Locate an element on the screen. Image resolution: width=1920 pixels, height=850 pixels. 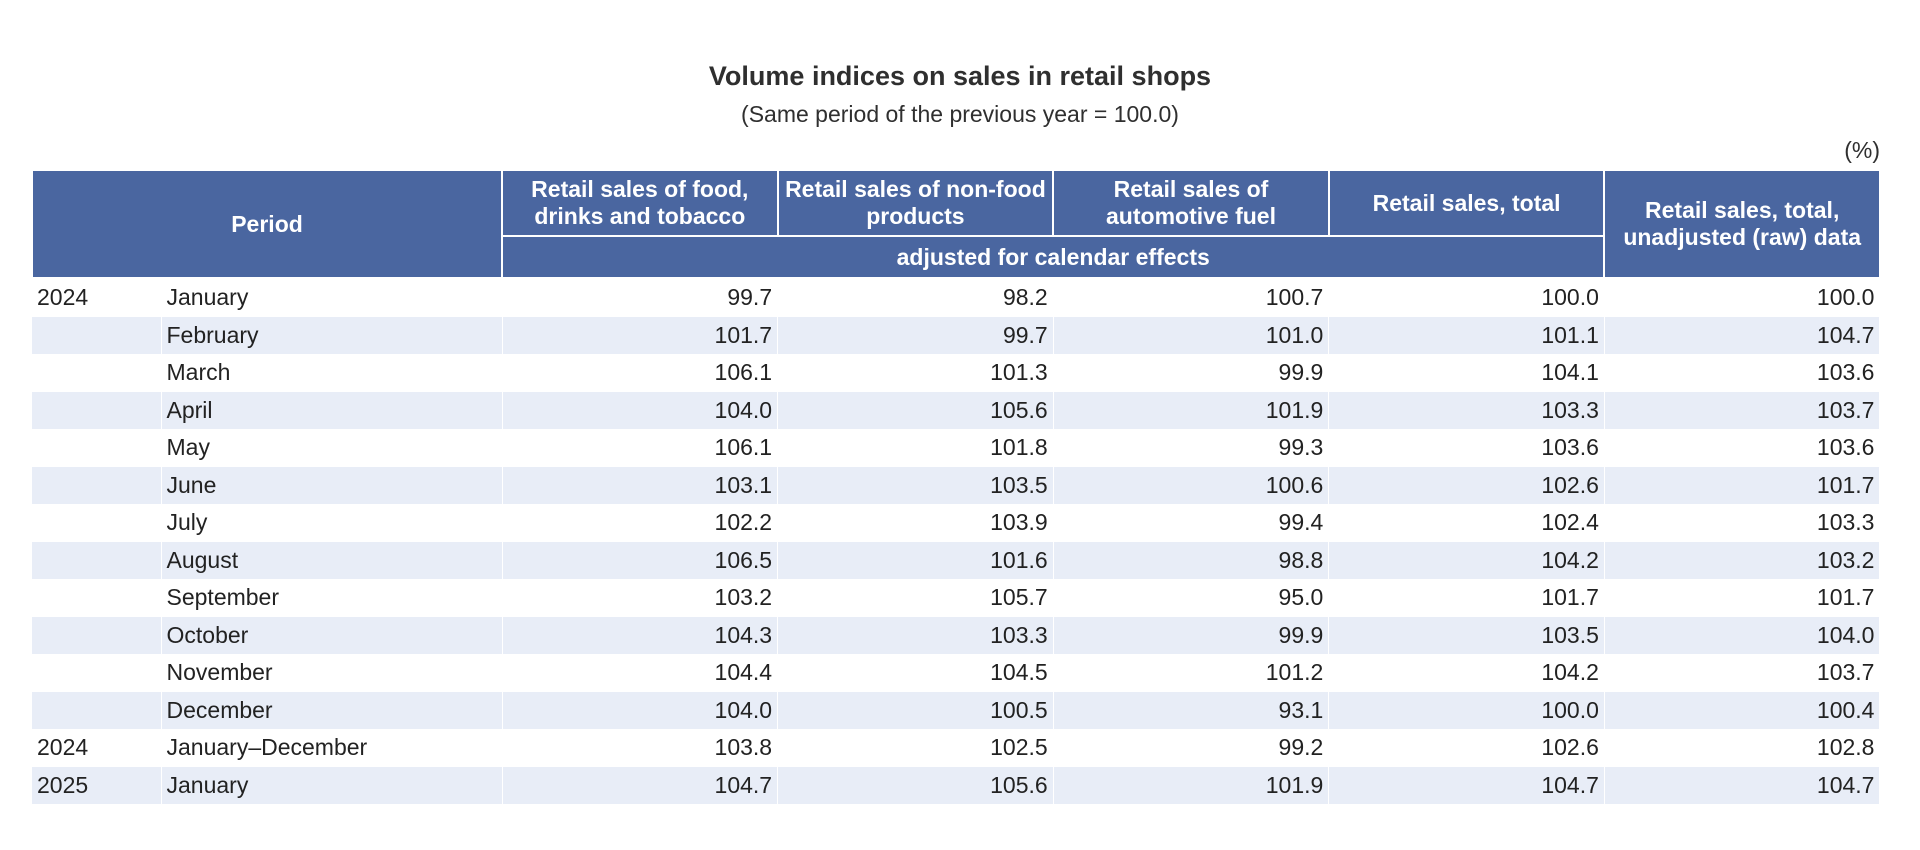
cell-nonfood: 101.3 is located at coordinates (915, 373).